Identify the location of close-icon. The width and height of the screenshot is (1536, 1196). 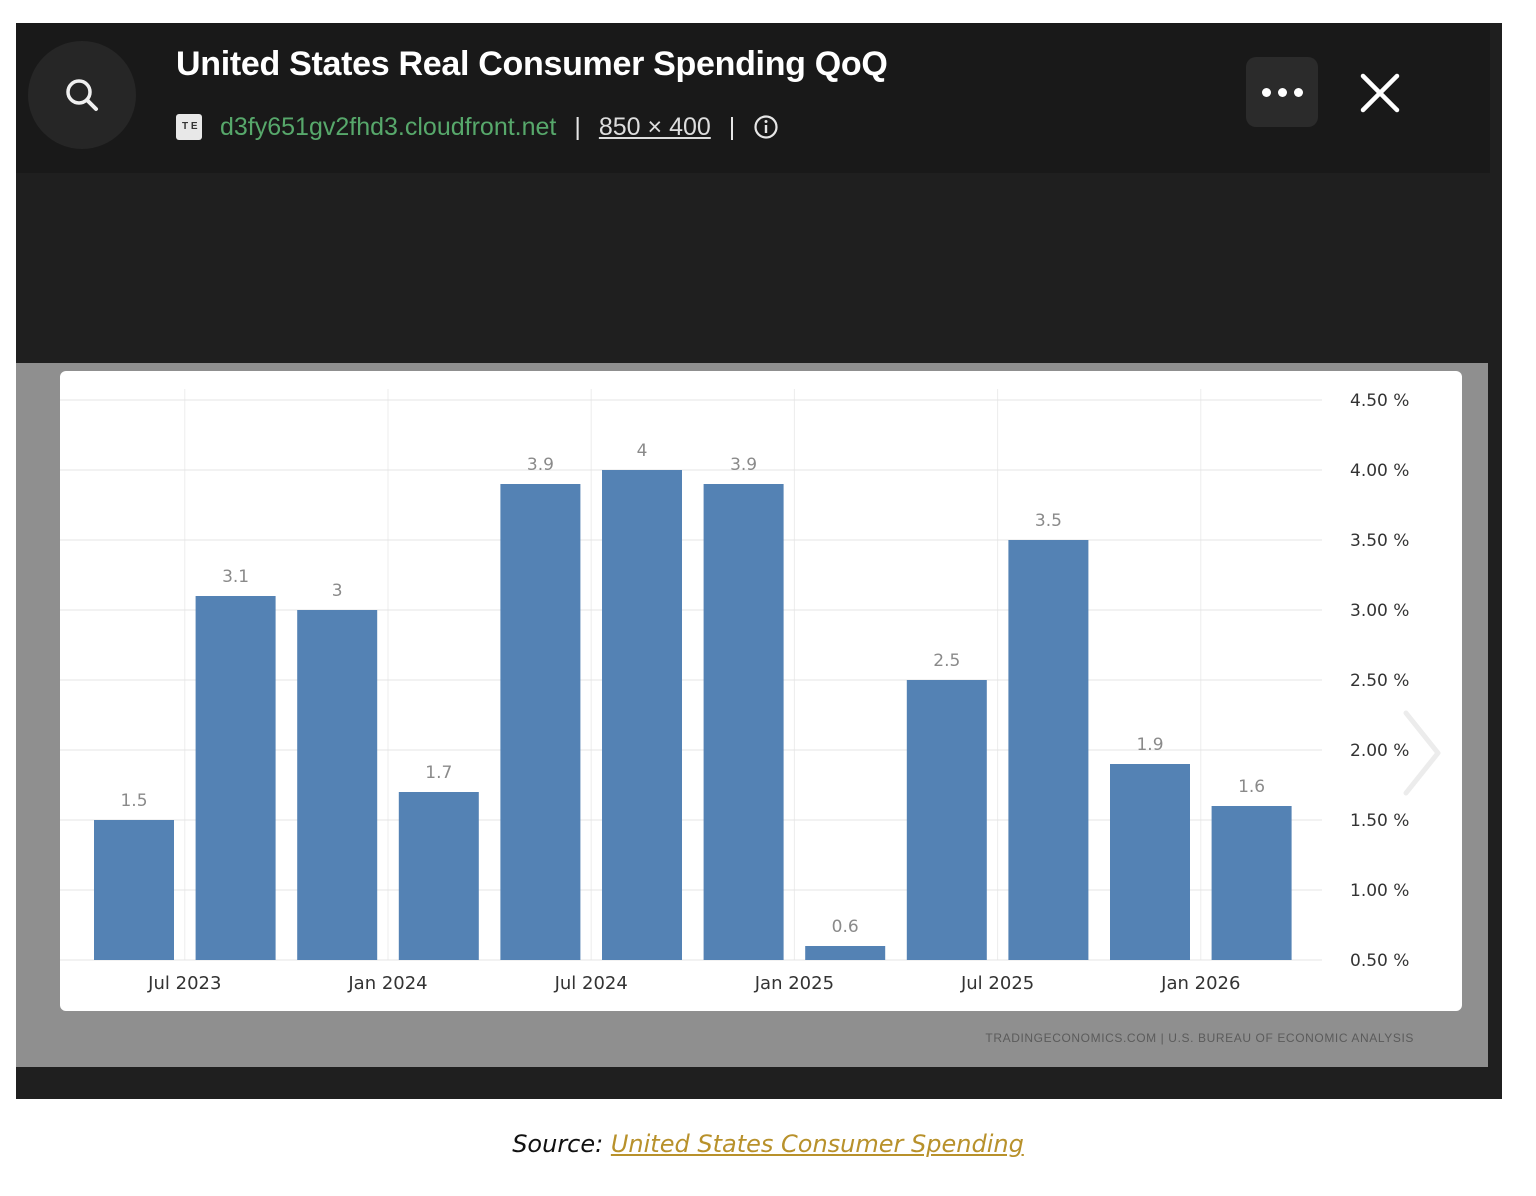
(1380, 93).